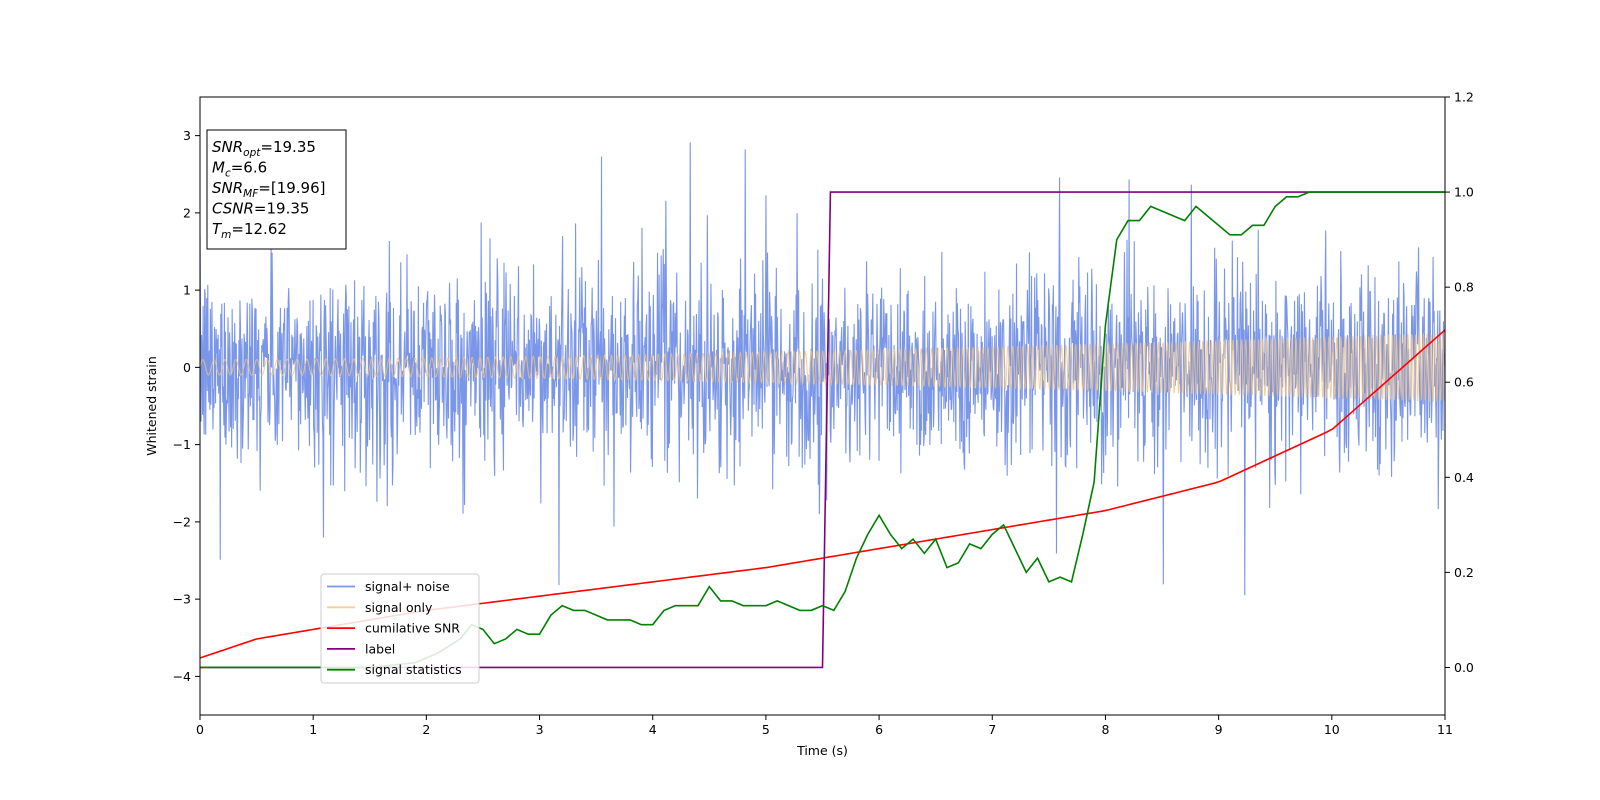 This screenshot has height=800, width=1600. Describe the element at coordinates (187, 367) in the screenshot. I see `y-tick-label: 0` at that location.